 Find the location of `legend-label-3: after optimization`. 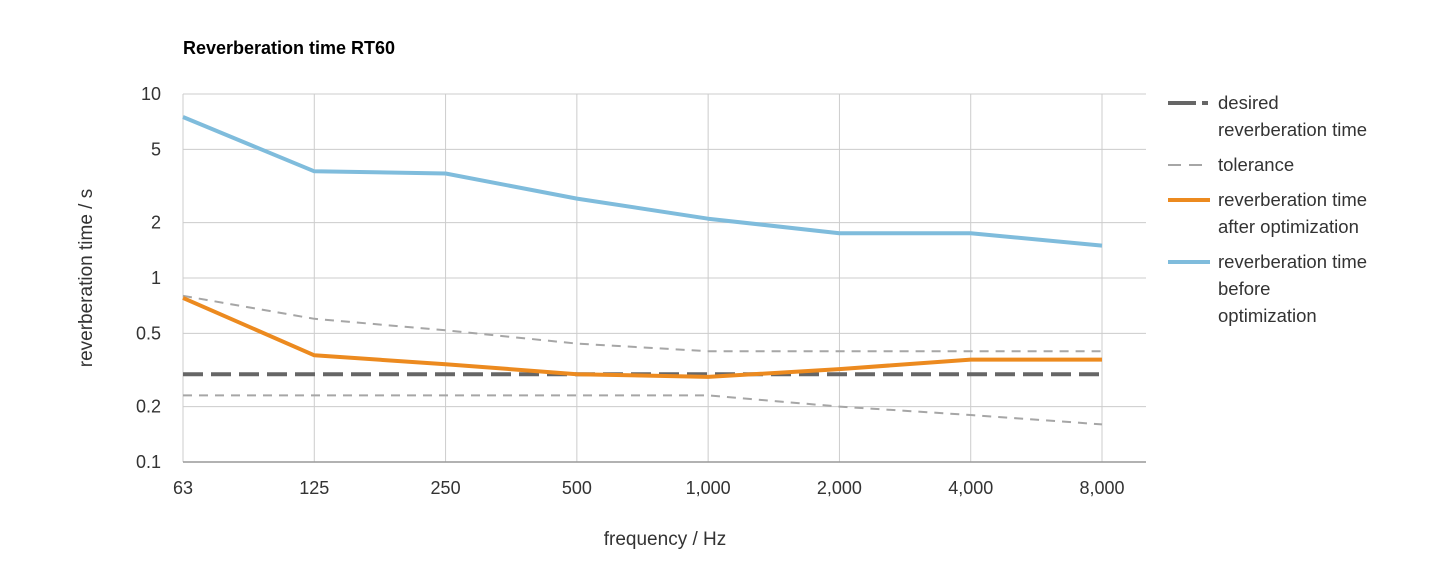

legend-label-3: after optimization is located at coordinates (1288, 226).